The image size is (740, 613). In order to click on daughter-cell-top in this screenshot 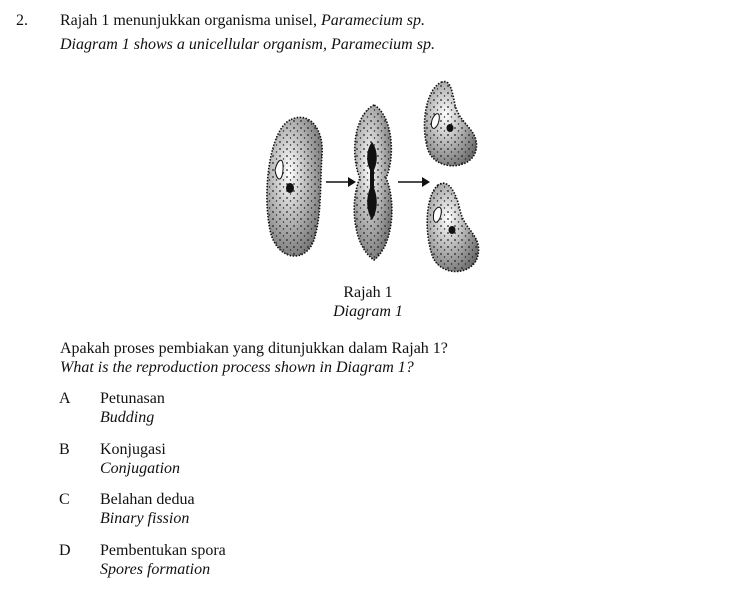, I will do `click(450, 123)`.